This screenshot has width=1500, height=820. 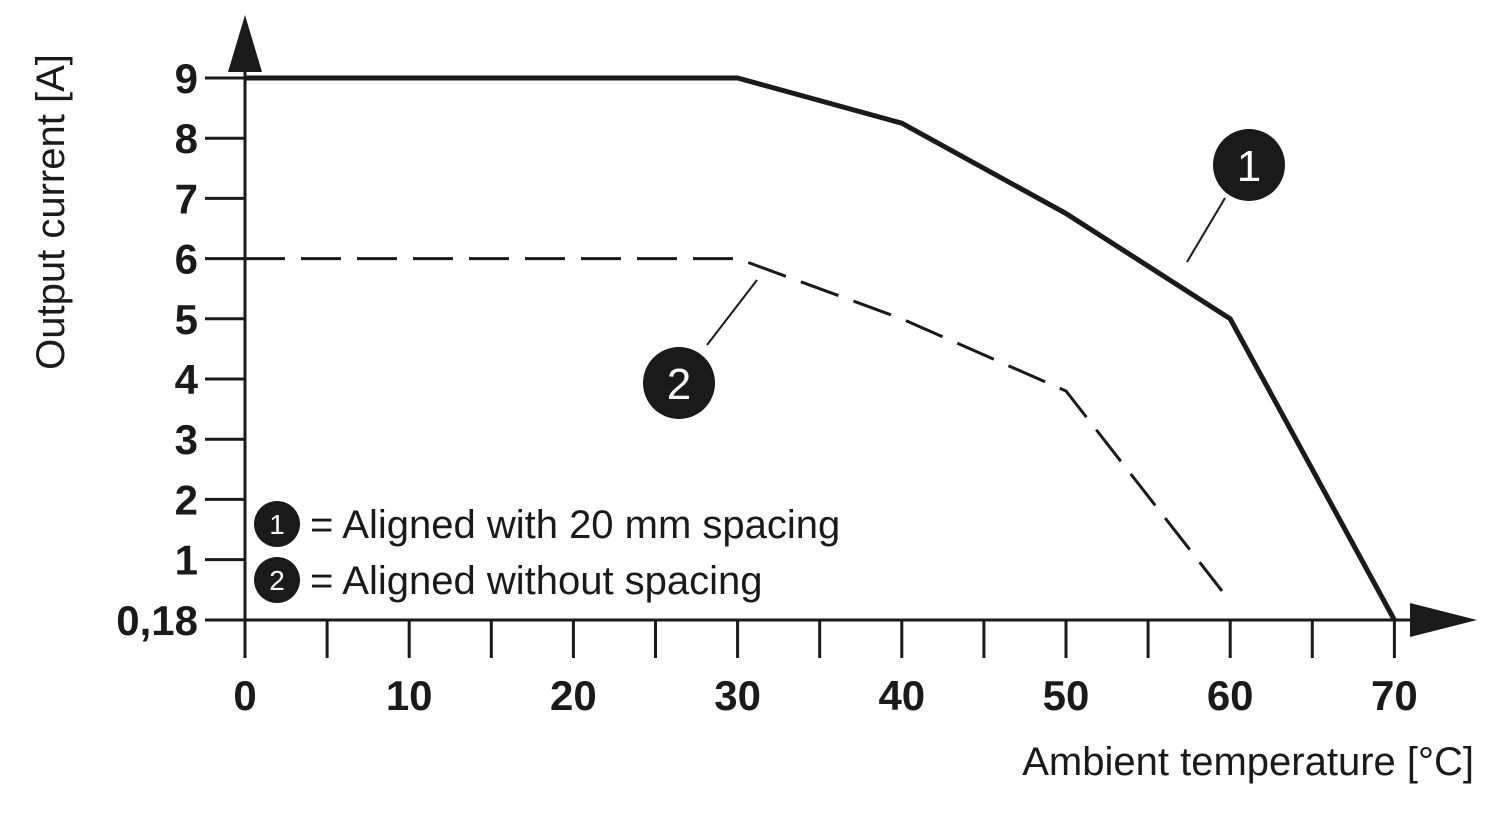 I want to click on x-axis-ticks: 0 10 20 30 40 50 60 70, so click(x=825, y=669).